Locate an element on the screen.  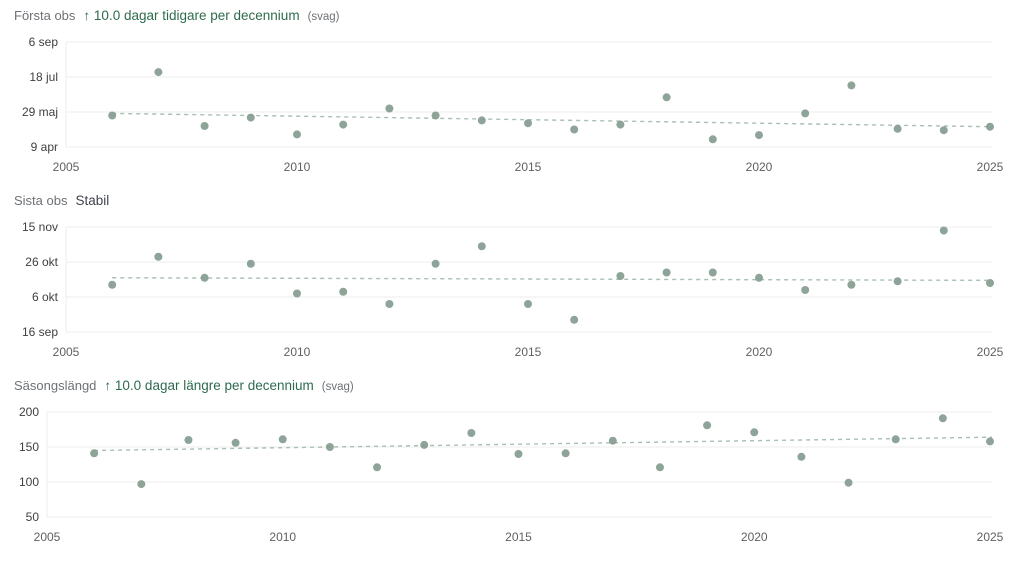
y-axis-tick-label: 15 nov is located at coordinates (40, 227).